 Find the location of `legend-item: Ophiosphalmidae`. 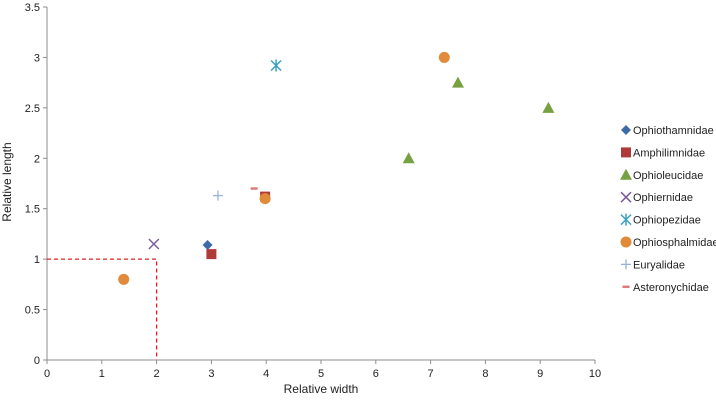

legend-item: Ophiosphalmidae is located at coordinates (668, 242).